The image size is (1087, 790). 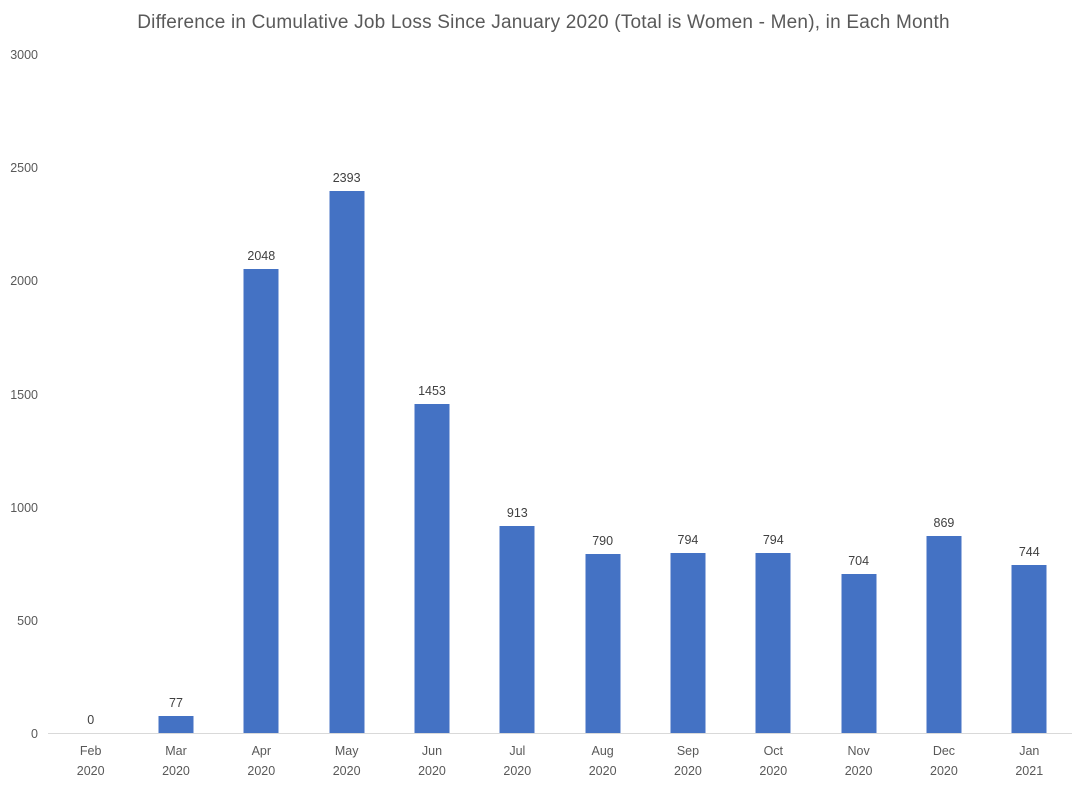 I want to click on bar-column: 744, so click(x=1029, y=394).